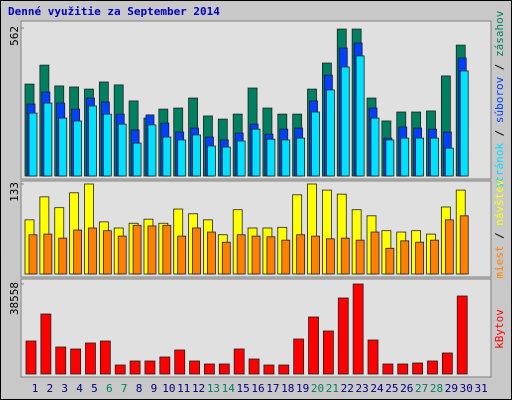 The height and width of the screenshot is (400, 512). What do you see at coordinates (198, 388) in the screenshot?
I see `x-tick-label: 12` at bounding box center [198, 388].